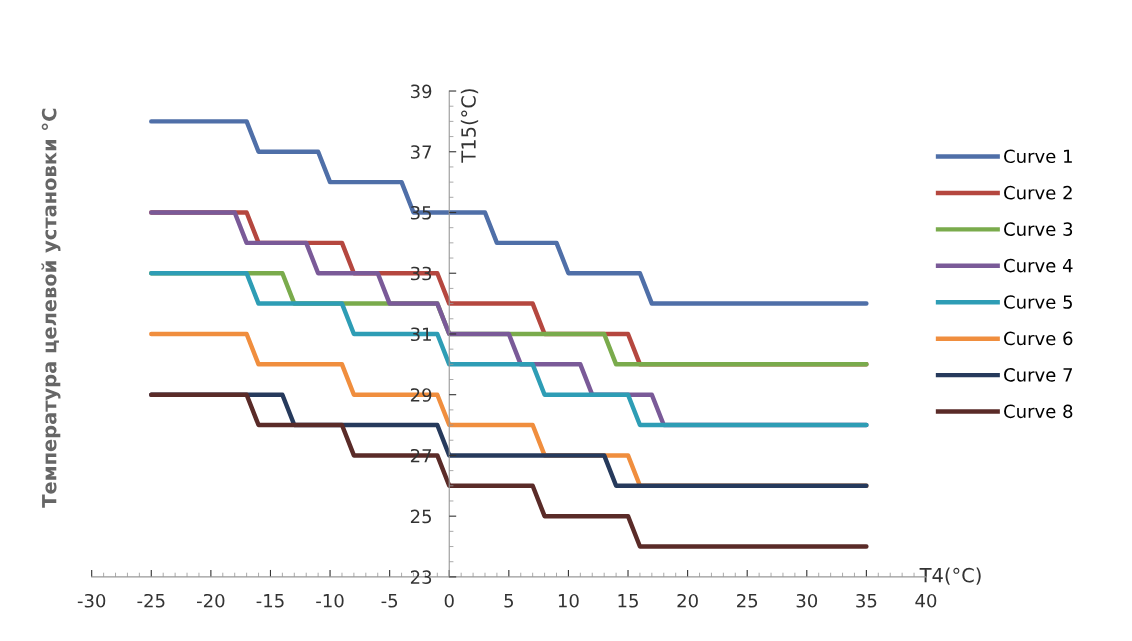 Image resolution: width=1132 pixels, height=641 pixels. Describe the element at coordinates (568, 600) in the screenshot. I see `x-tick-label: 10` at that location.